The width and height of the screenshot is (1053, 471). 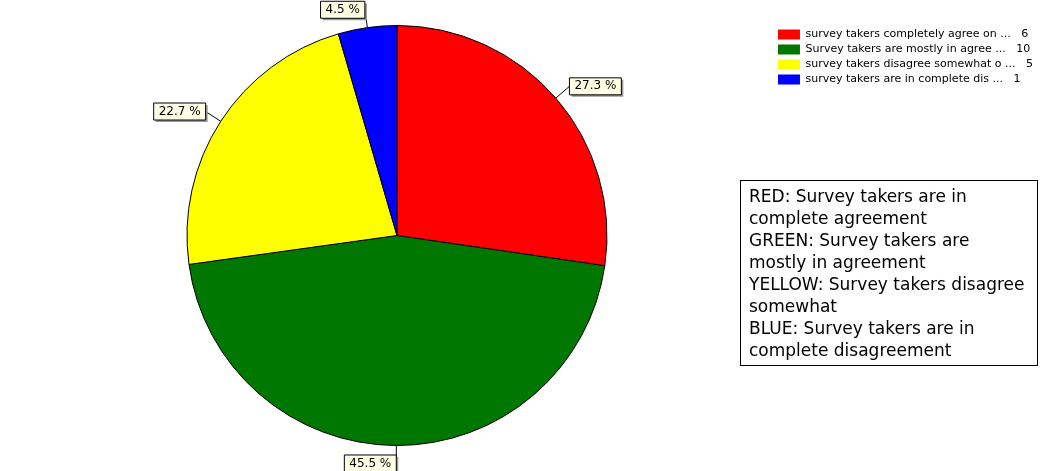 What do you see at coordinates (860, 251) in the screenshot?
I see `text: GREEN: Survey takers are mostly in agreement` at bounding box center [860, 251].